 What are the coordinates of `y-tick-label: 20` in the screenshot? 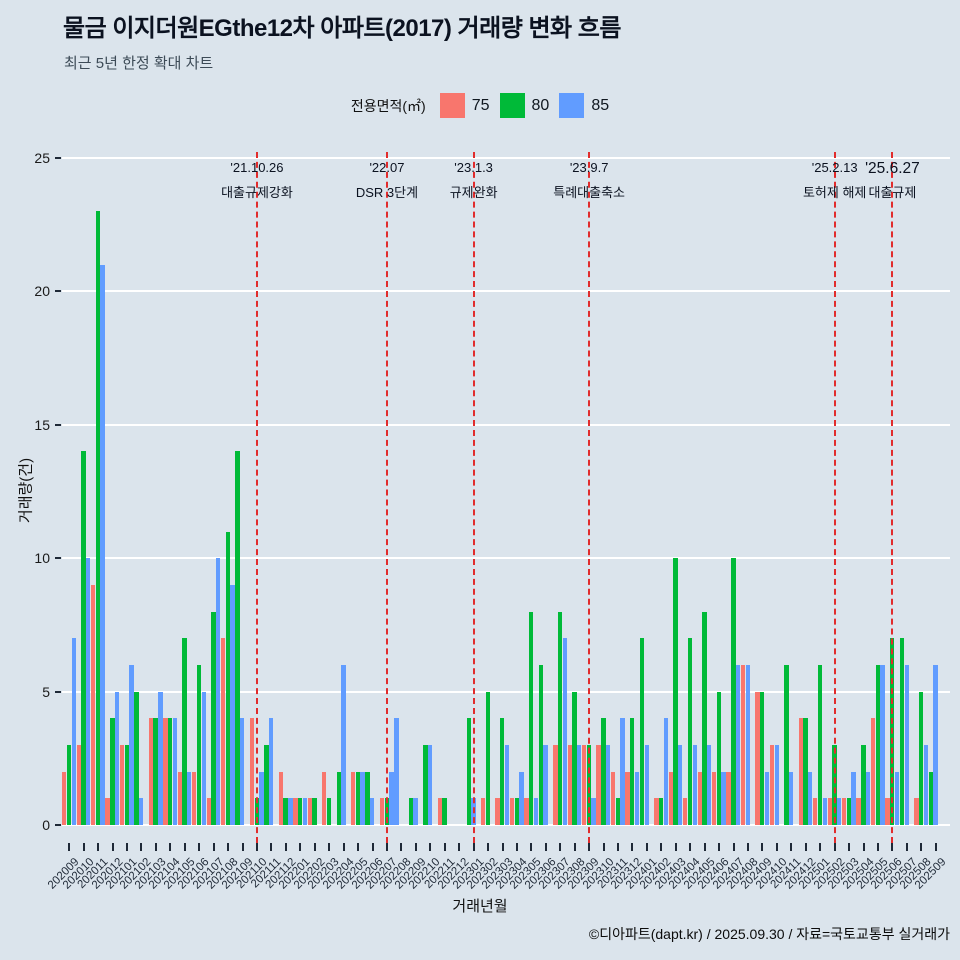 It's located at (42, 291).